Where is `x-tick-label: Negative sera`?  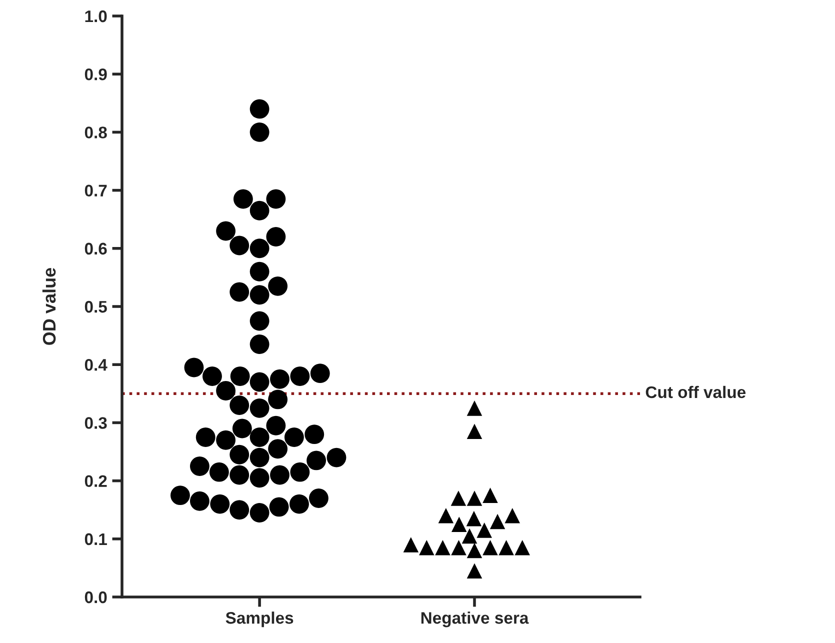 x-tick-label: Negative sera is located at coordinates (475, 620).